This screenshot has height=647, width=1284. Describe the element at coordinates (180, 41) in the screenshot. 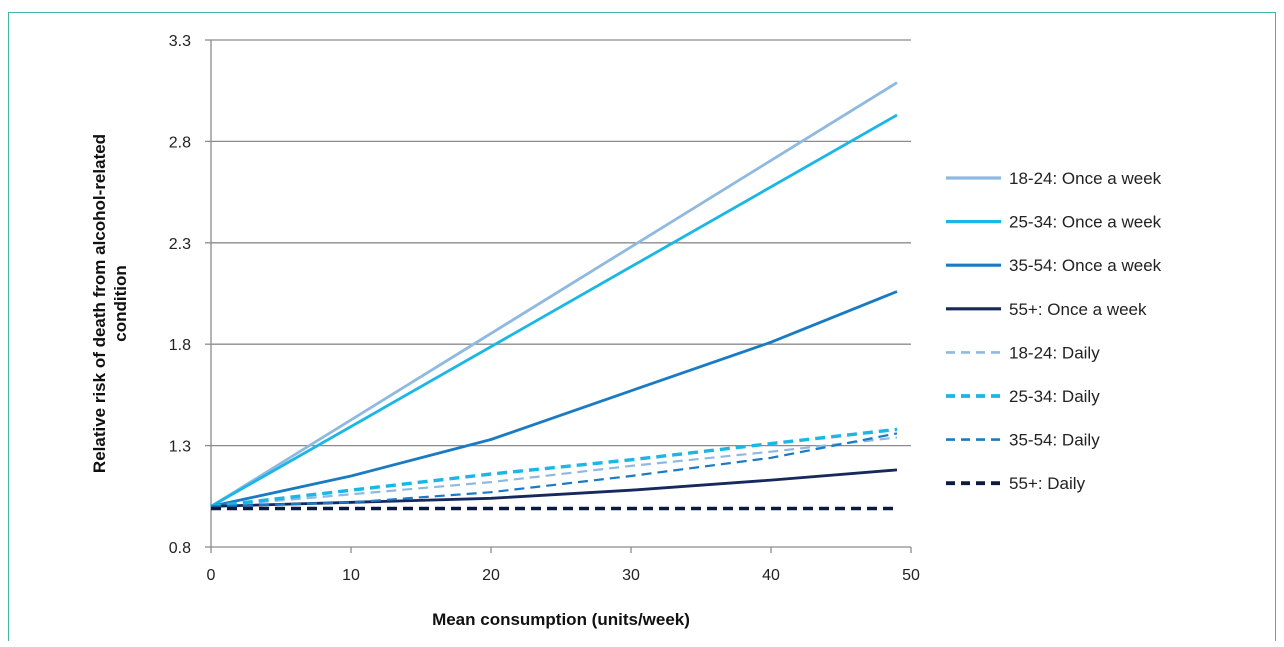

I see `y-tick-label: 3.3` at that location.